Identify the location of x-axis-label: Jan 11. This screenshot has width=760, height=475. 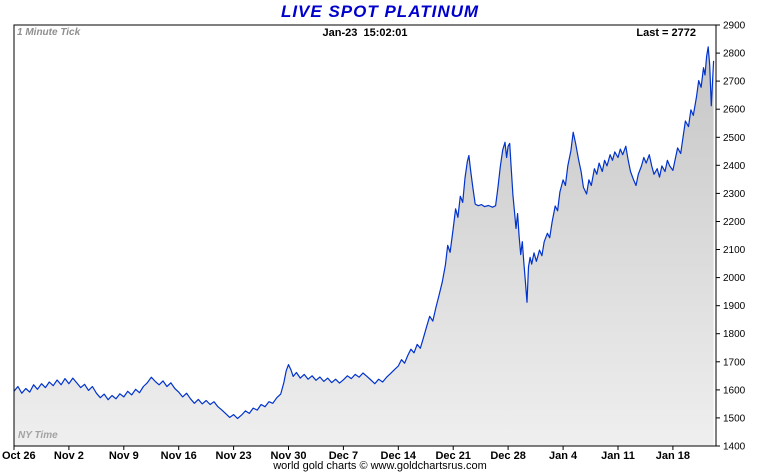
(618, 456).